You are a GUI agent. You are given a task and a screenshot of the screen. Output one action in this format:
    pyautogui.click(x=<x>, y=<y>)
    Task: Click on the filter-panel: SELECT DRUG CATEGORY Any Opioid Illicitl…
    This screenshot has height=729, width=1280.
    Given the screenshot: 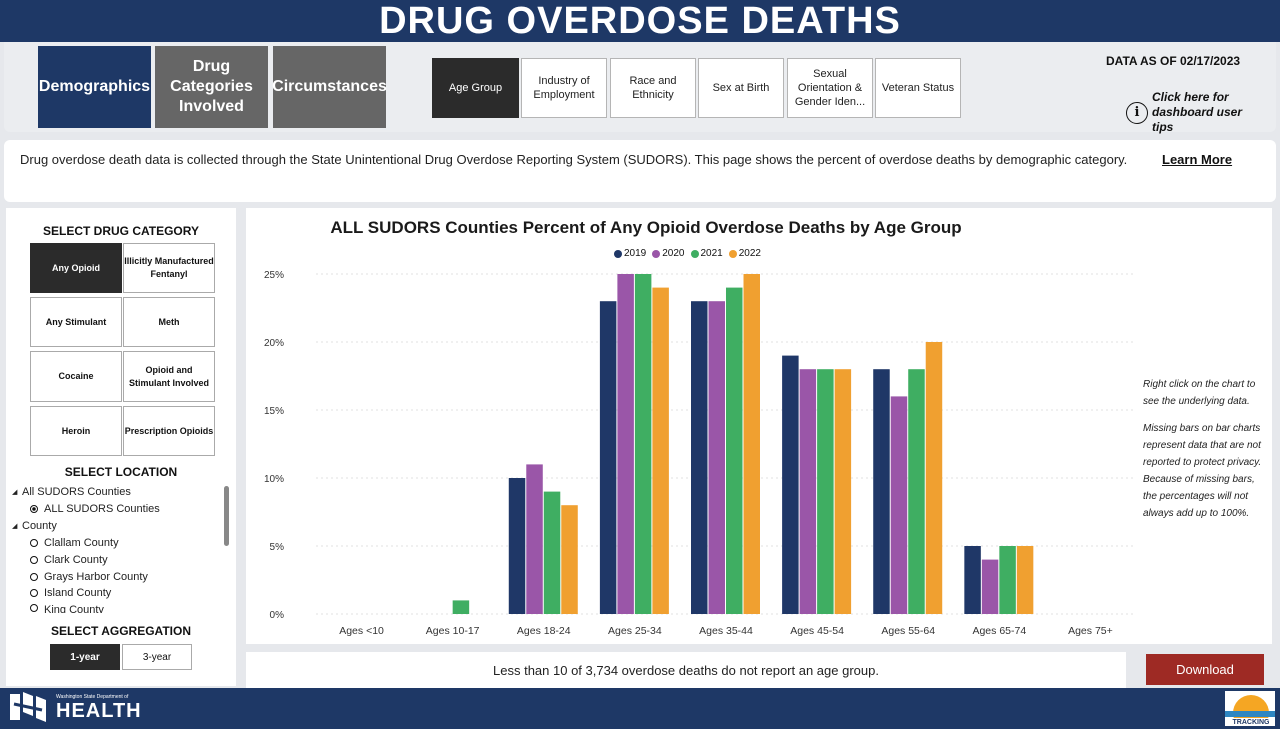 What is the action you would take?
    pyautogui.click(x=121, y=447)
    